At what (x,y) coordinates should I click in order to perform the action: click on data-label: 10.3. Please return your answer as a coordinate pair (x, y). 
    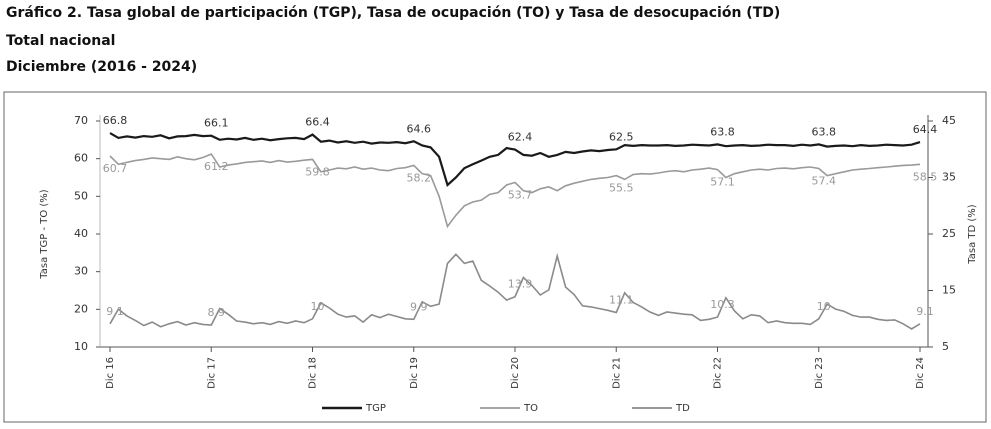
    Looking at the image, I should click on (722, 304).